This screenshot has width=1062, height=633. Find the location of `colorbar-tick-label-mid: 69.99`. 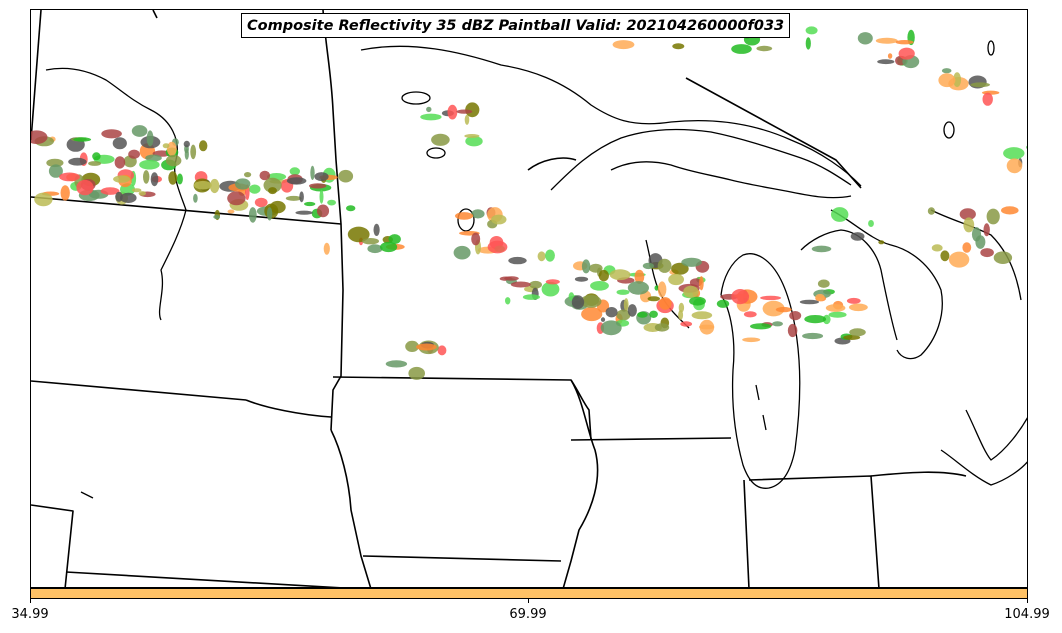

colorbar-tick-label-mid: 69.99 is located at coordinates (528, 614).